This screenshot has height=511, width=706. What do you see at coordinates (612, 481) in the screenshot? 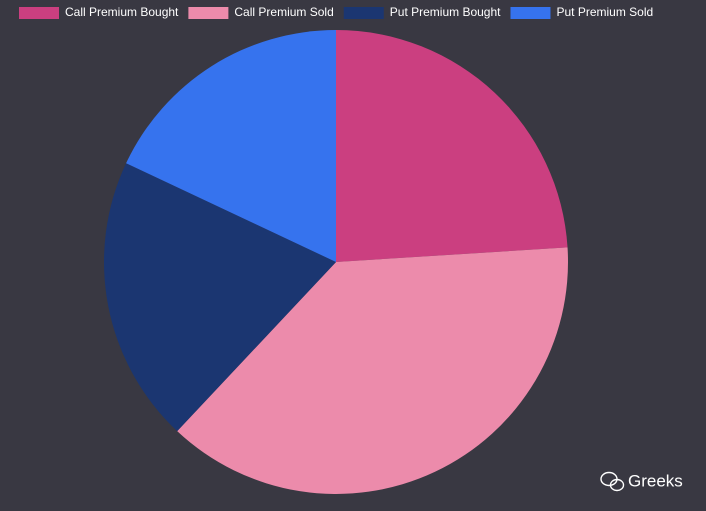
I see `watermark-icon` at bounding box center [612, 481].